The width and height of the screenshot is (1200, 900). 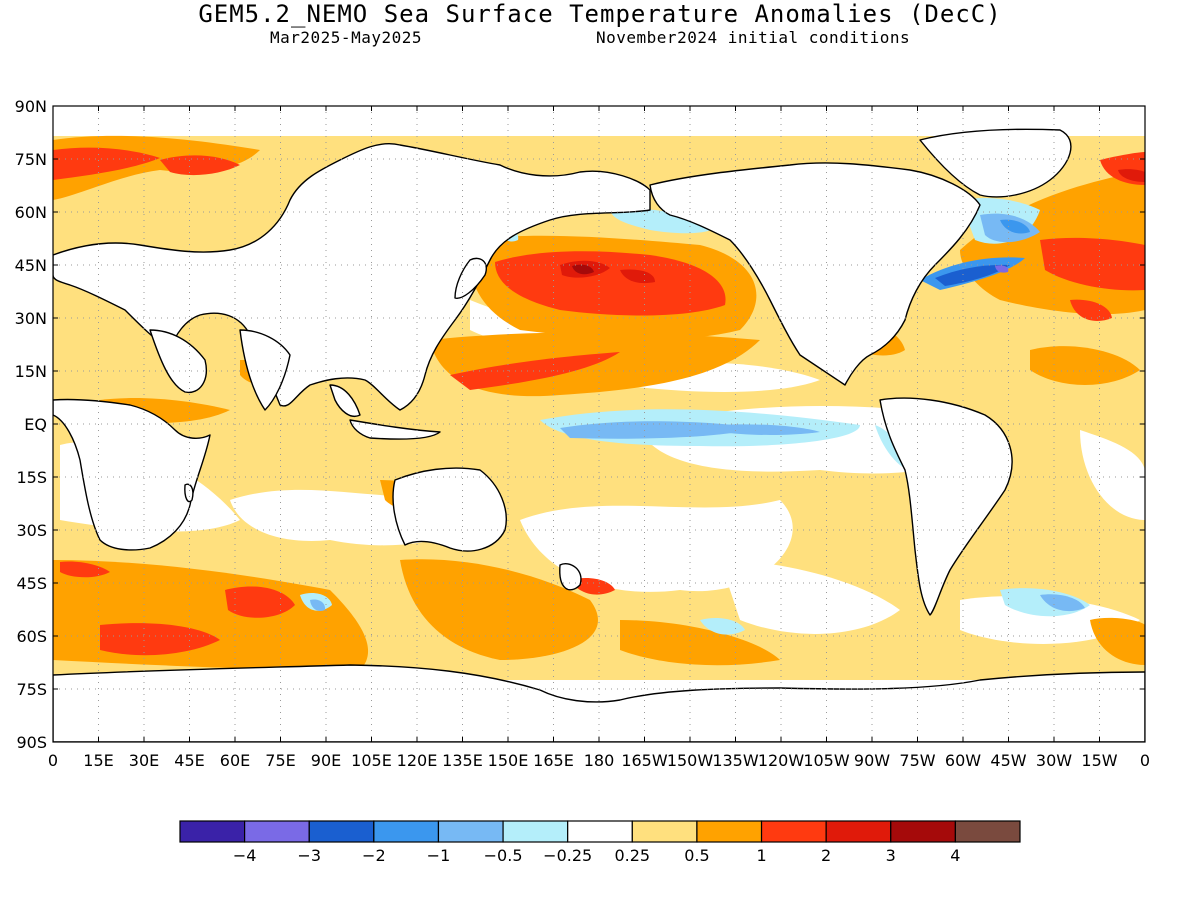 I want to click on lat-label: 75N, so click(x=31, y=159).